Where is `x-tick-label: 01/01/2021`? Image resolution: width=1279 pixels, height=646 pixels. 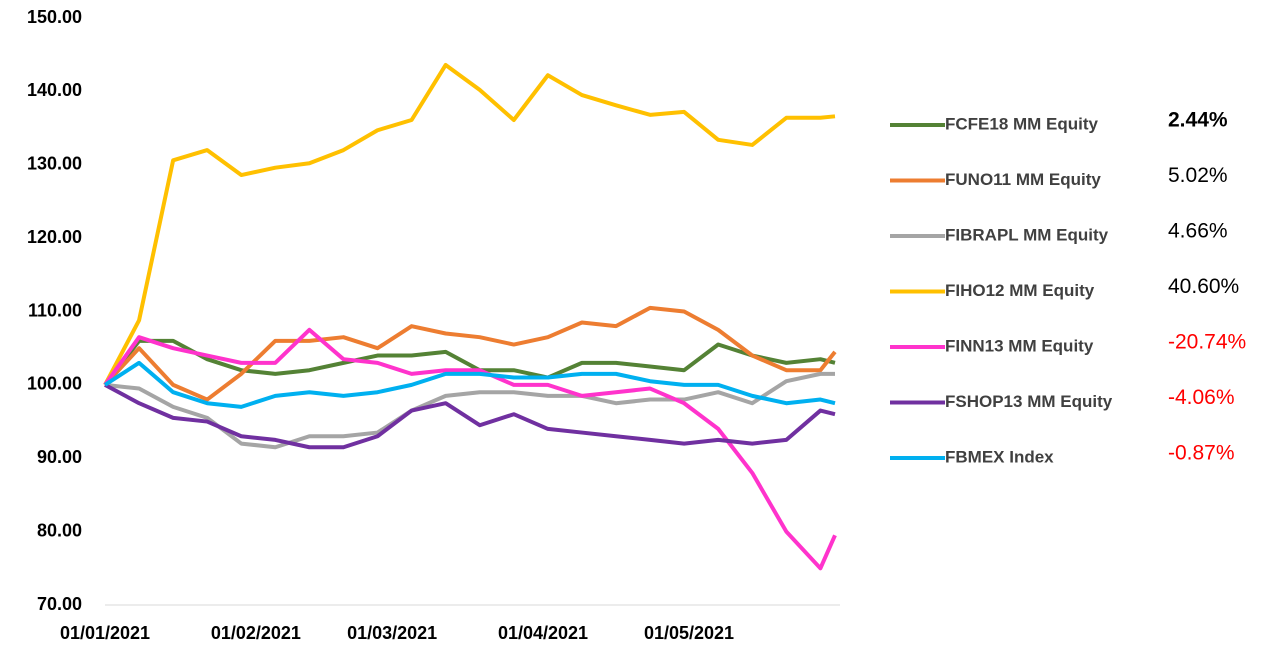
x-tick-label: 01/01/2021 is located at coordinates (105, 633).